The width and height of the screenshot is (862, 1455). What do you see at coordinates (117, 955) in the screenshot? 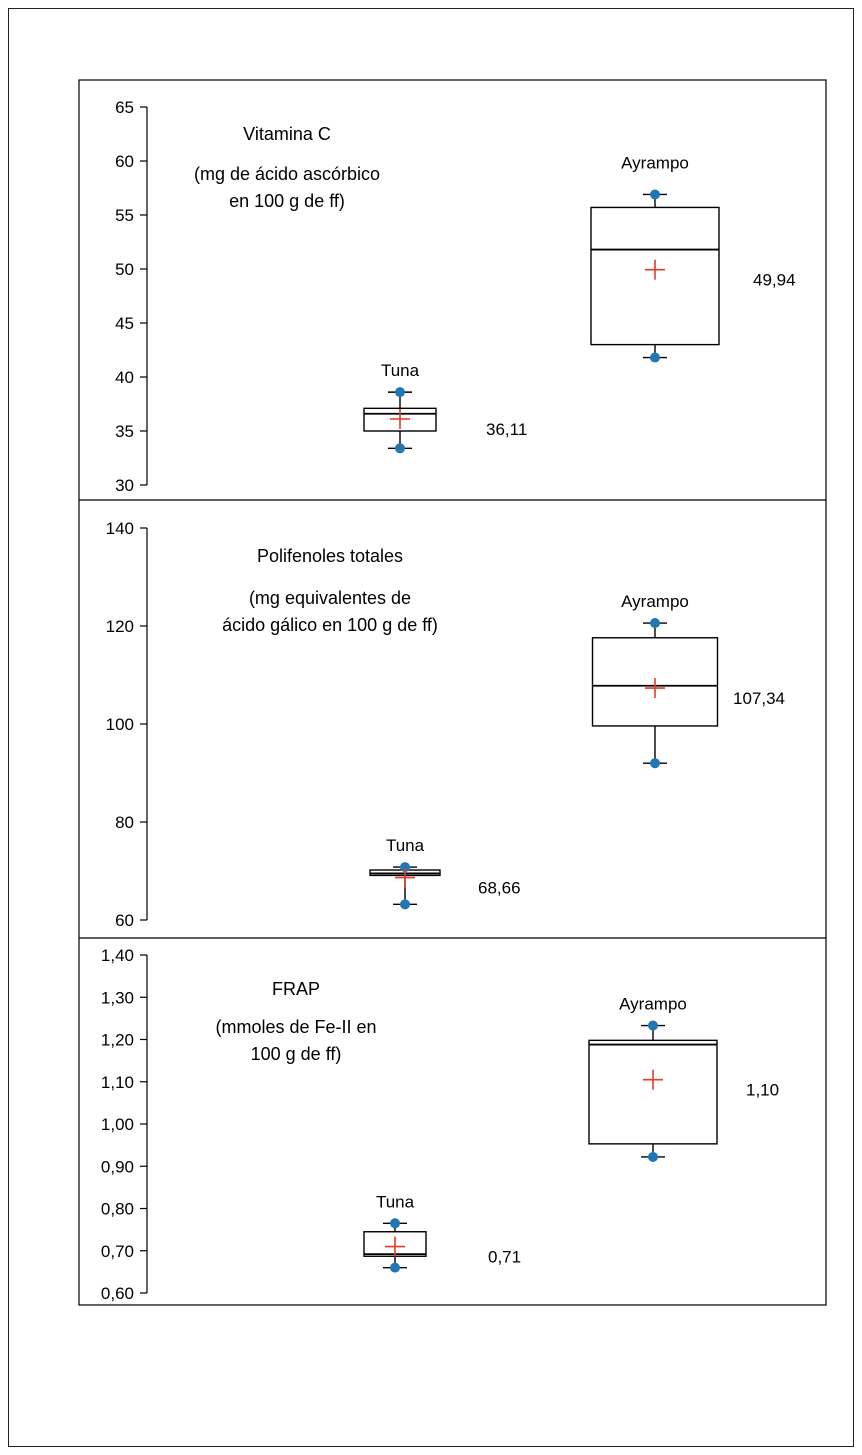
I see `y-tick-label: 1,40` at bounding box center [117, 955].